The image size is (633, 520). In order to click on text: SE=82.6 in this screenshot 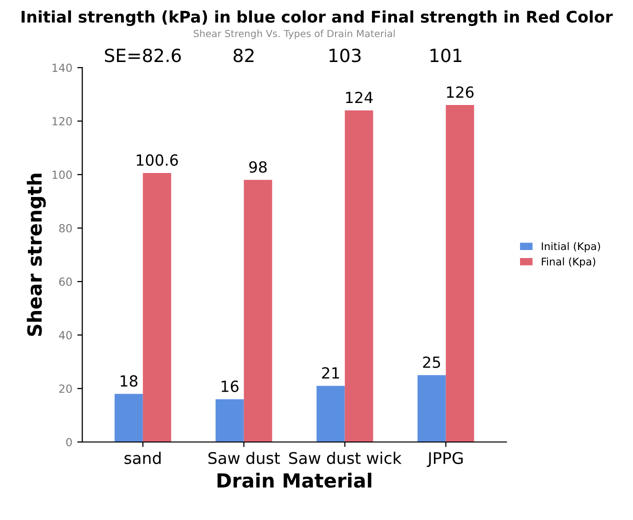, I will do `click(142, 55)`.